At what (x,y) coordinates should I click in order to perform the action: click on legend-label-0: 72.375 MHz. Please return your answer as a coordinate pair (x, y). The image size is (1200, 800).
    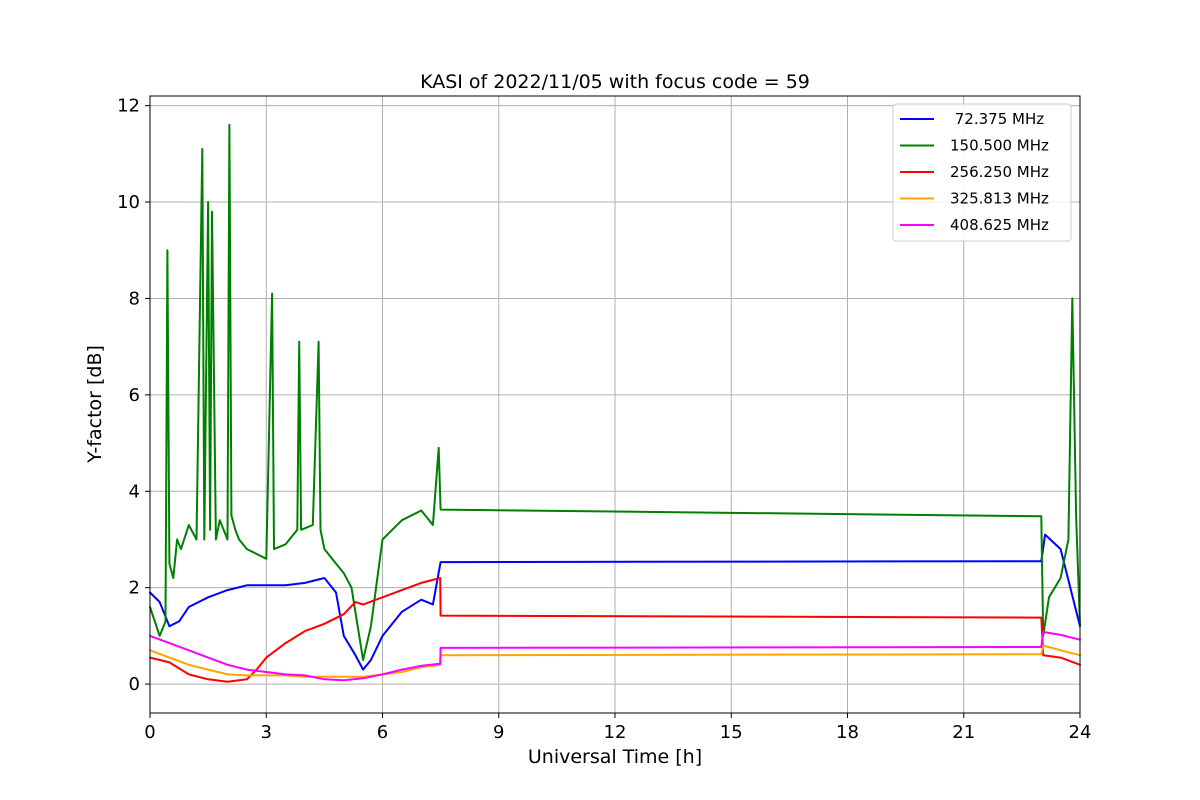
    Looking at the image, I should click on (997, 119).